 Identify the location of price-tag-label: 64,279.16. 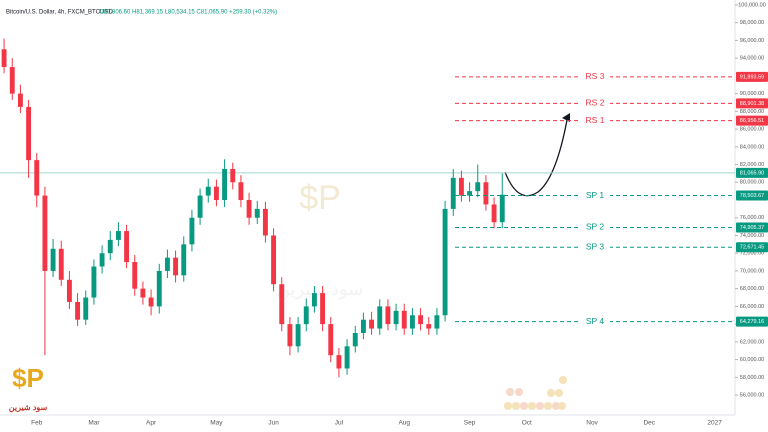
(752, 322).